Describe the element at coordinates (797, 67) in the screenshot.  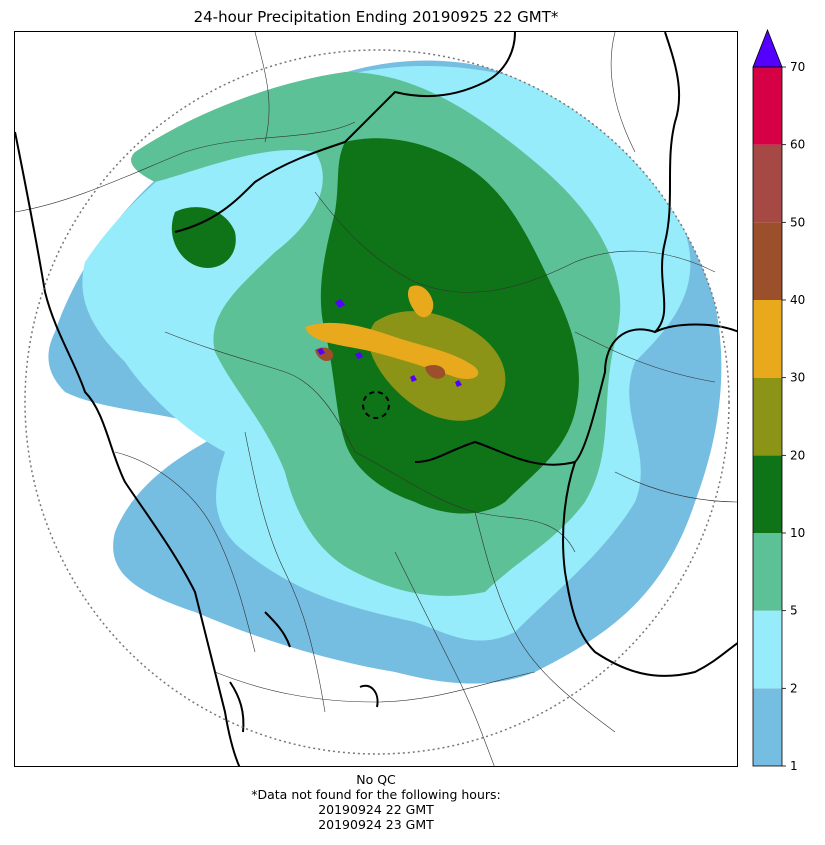
I see `colorbar-tick-label: 70` at that location.